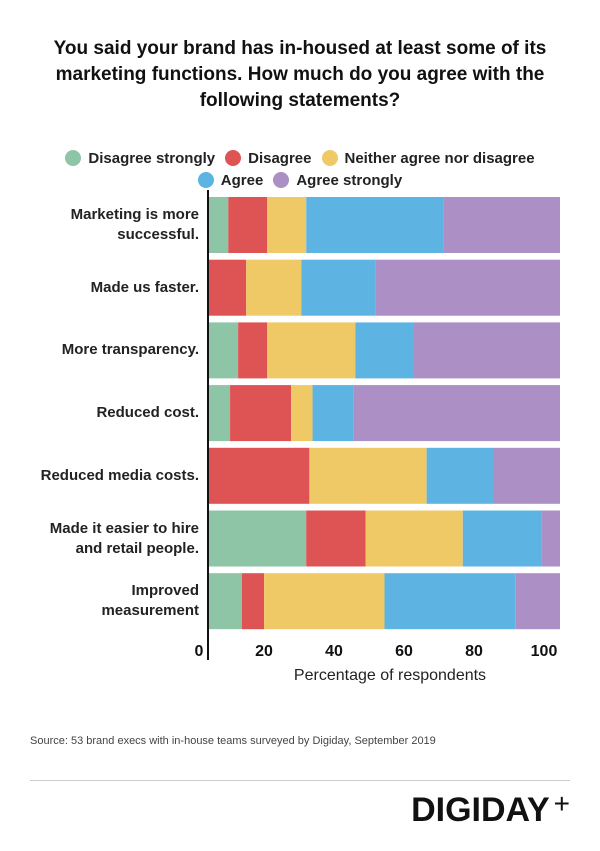 This screenshot has width=600, height=851. What do you see at coordinates (158, 234) in the screenshot?
I see `category-label-line: successful.` at bounding box center [158, 234].